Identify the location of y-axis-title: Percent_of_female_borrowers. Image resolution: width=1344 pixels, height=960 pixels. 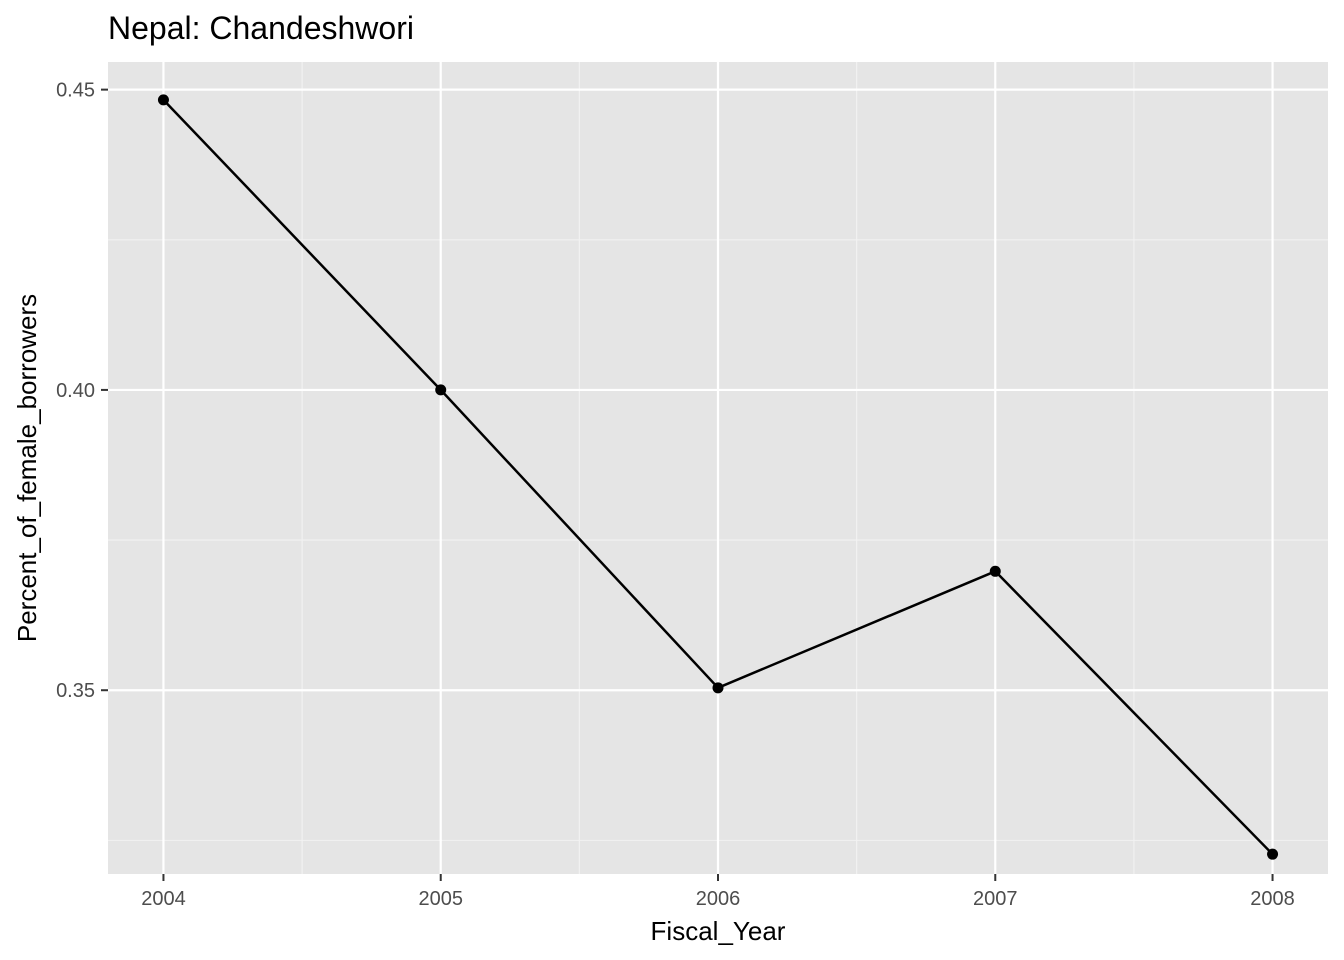
(27, 468).